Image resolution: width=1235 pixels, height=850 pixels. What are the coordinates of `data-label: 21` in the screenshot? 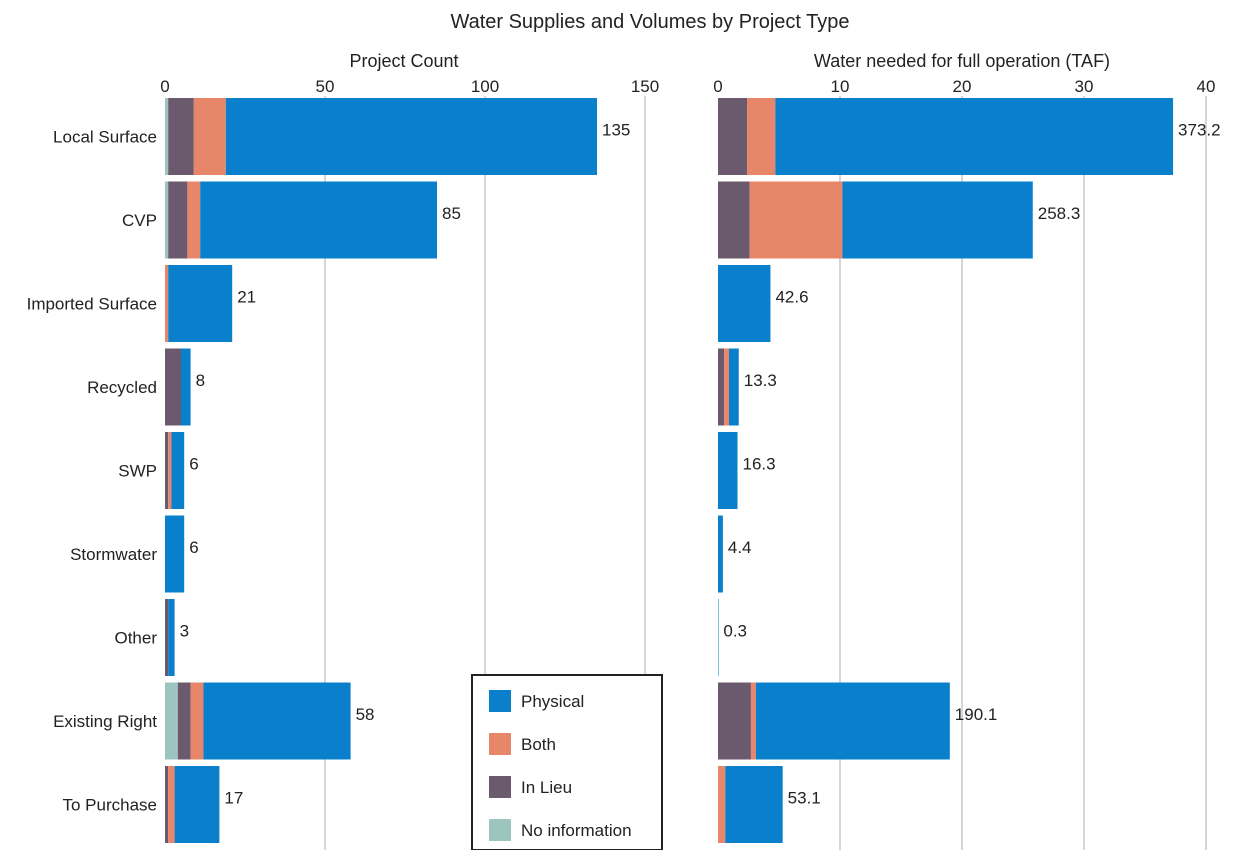 It's located at (246, 297).